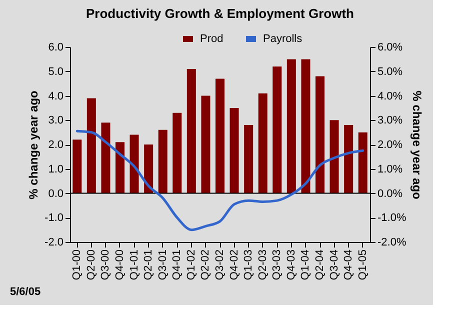  What do you see at coordinates (148, 265) in the screenshot?
I see `x-tick-label: Q2-01` at bounding box center [148, 265].